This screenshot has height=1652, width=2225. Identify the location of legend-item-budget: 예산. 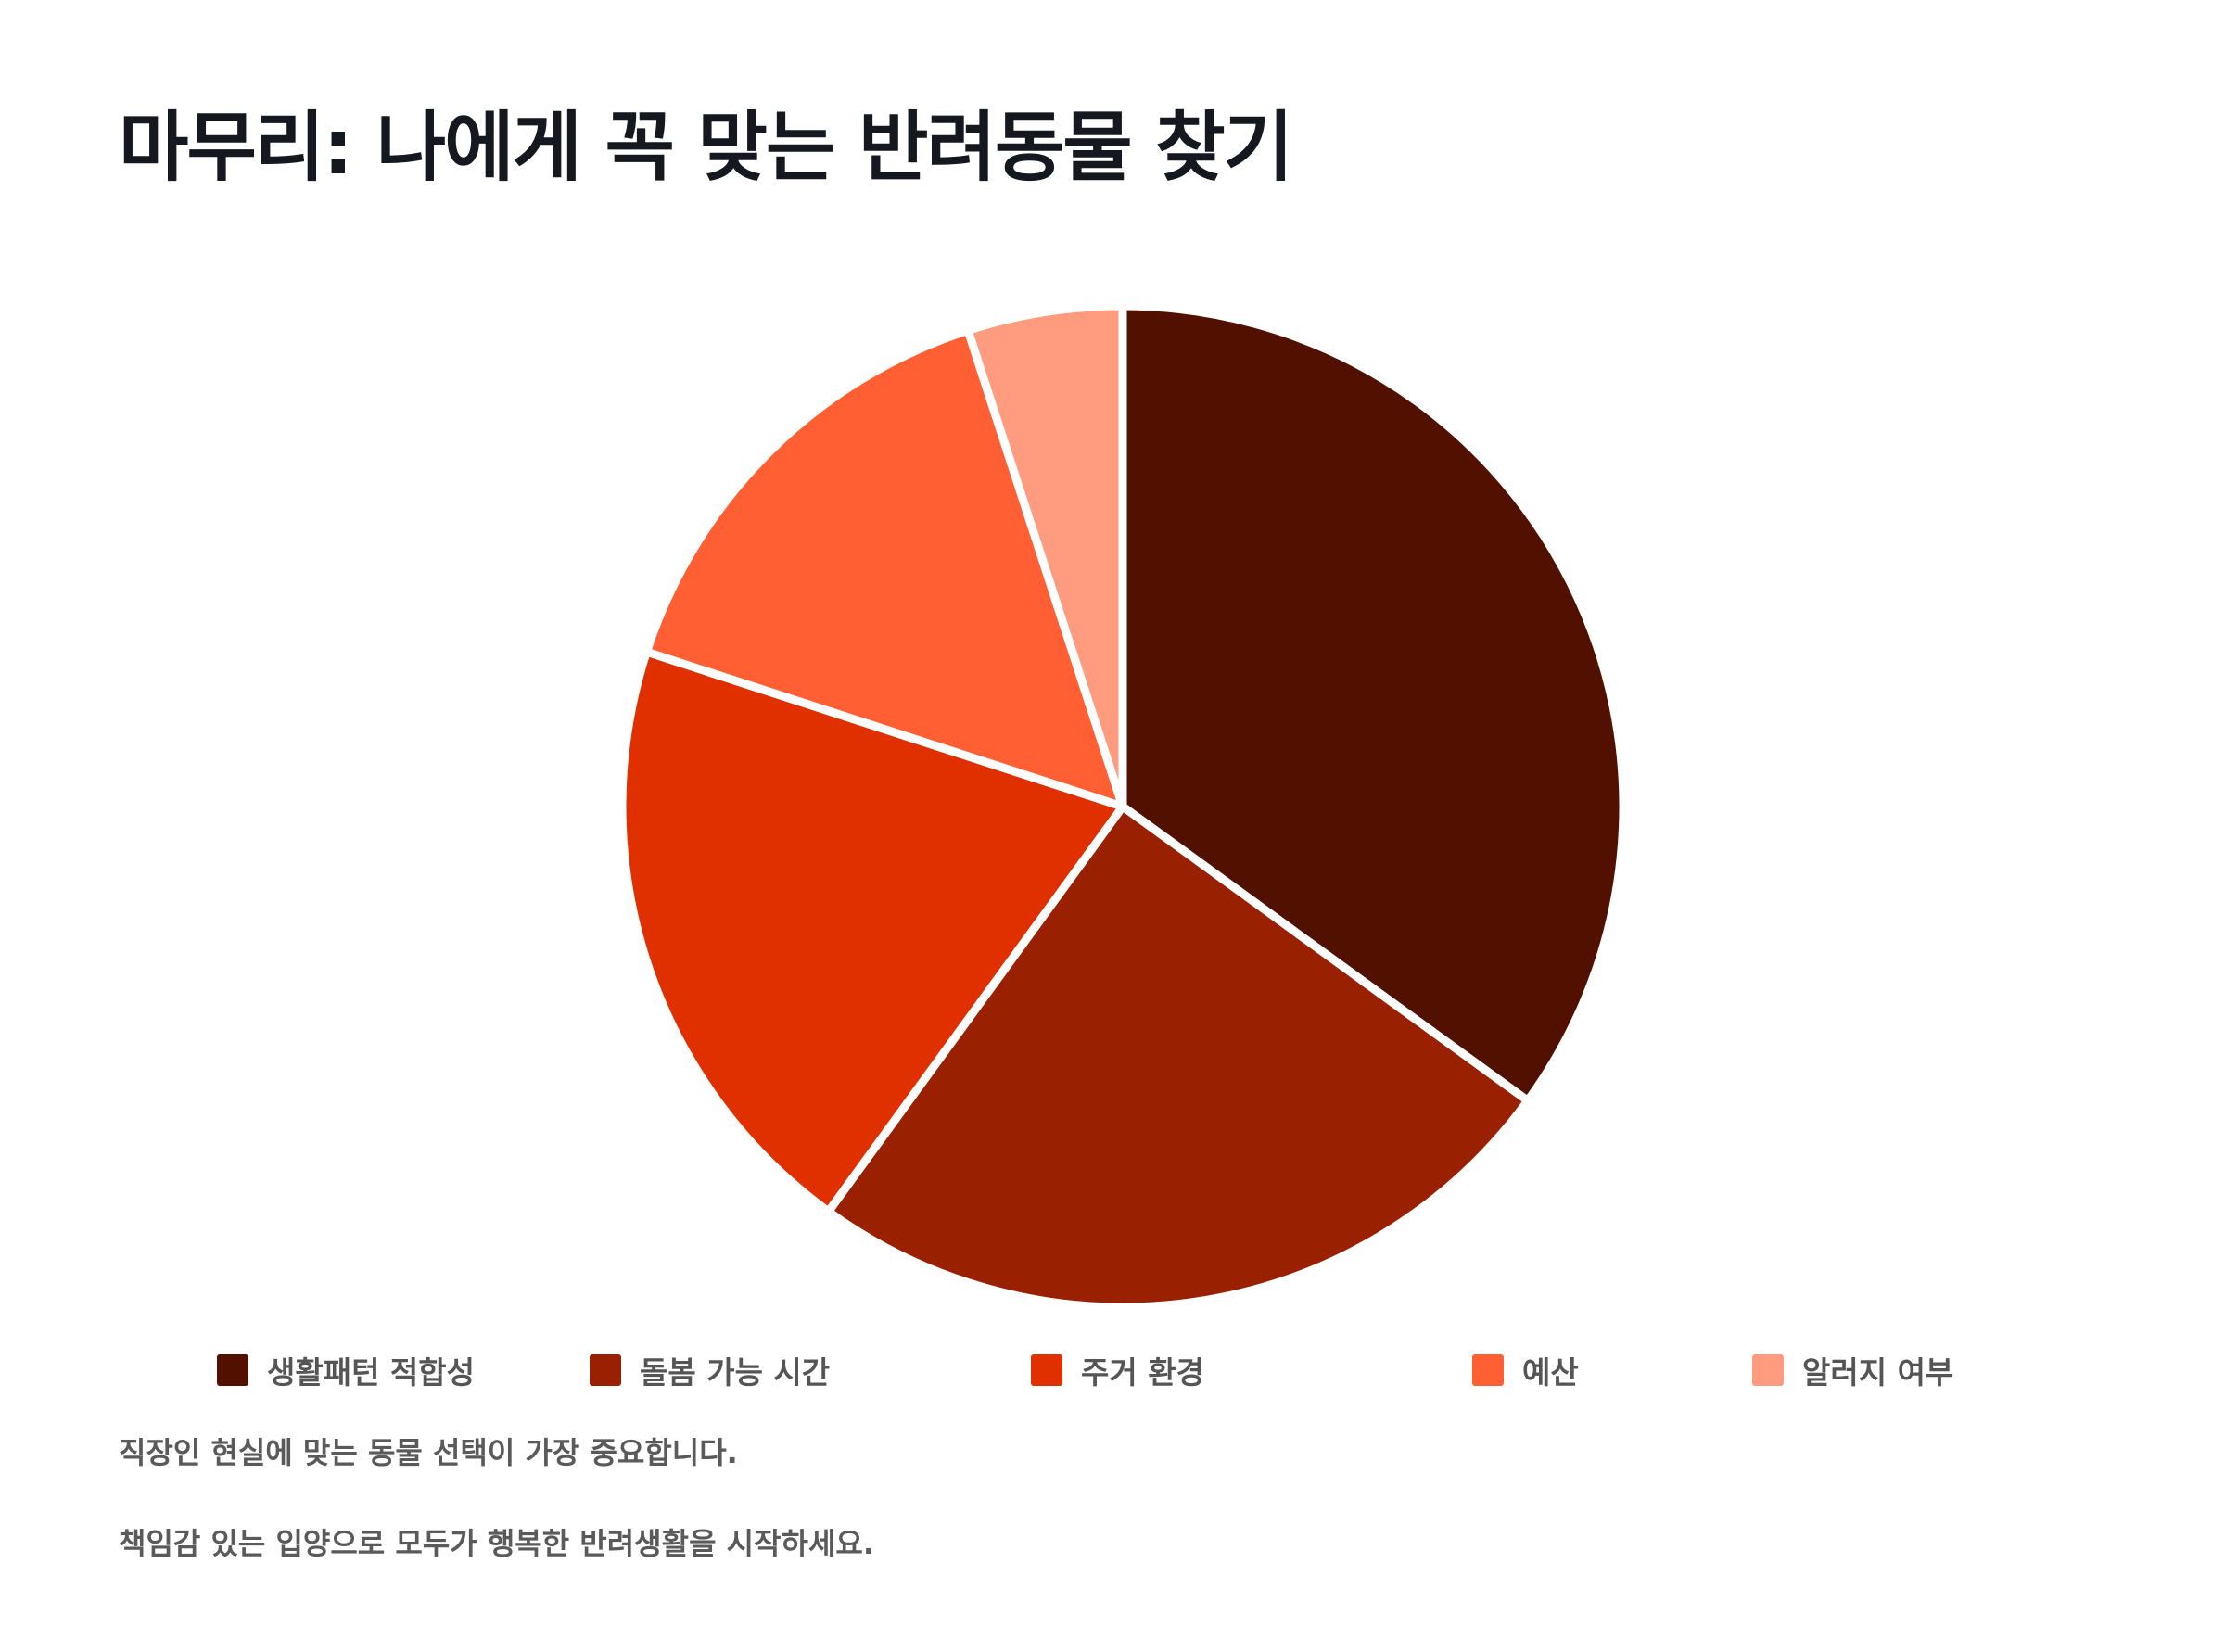
(1525, 1370).